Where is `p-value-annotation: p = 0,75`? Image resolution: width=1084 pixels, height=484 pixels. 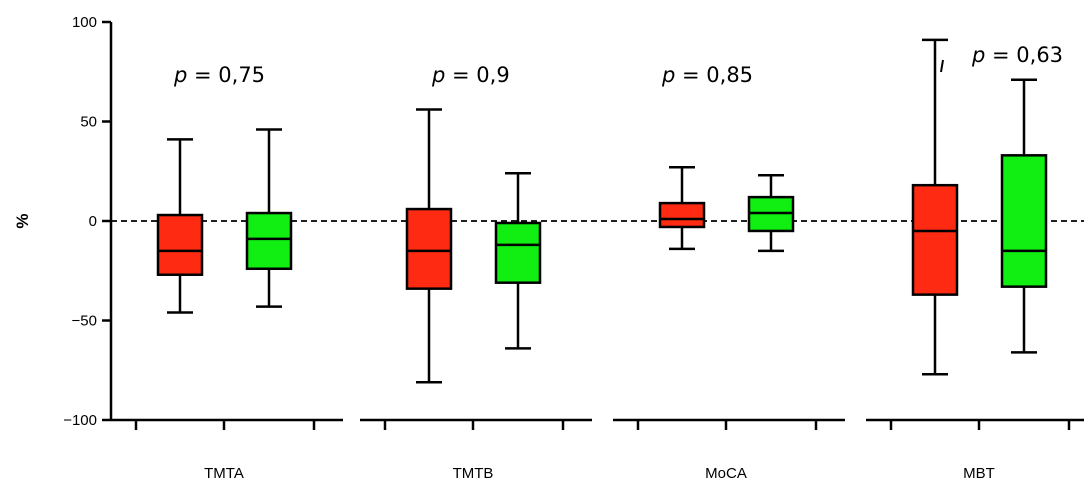 p-value-annotation: p = 0,75 is located at coordinates (219, 75).